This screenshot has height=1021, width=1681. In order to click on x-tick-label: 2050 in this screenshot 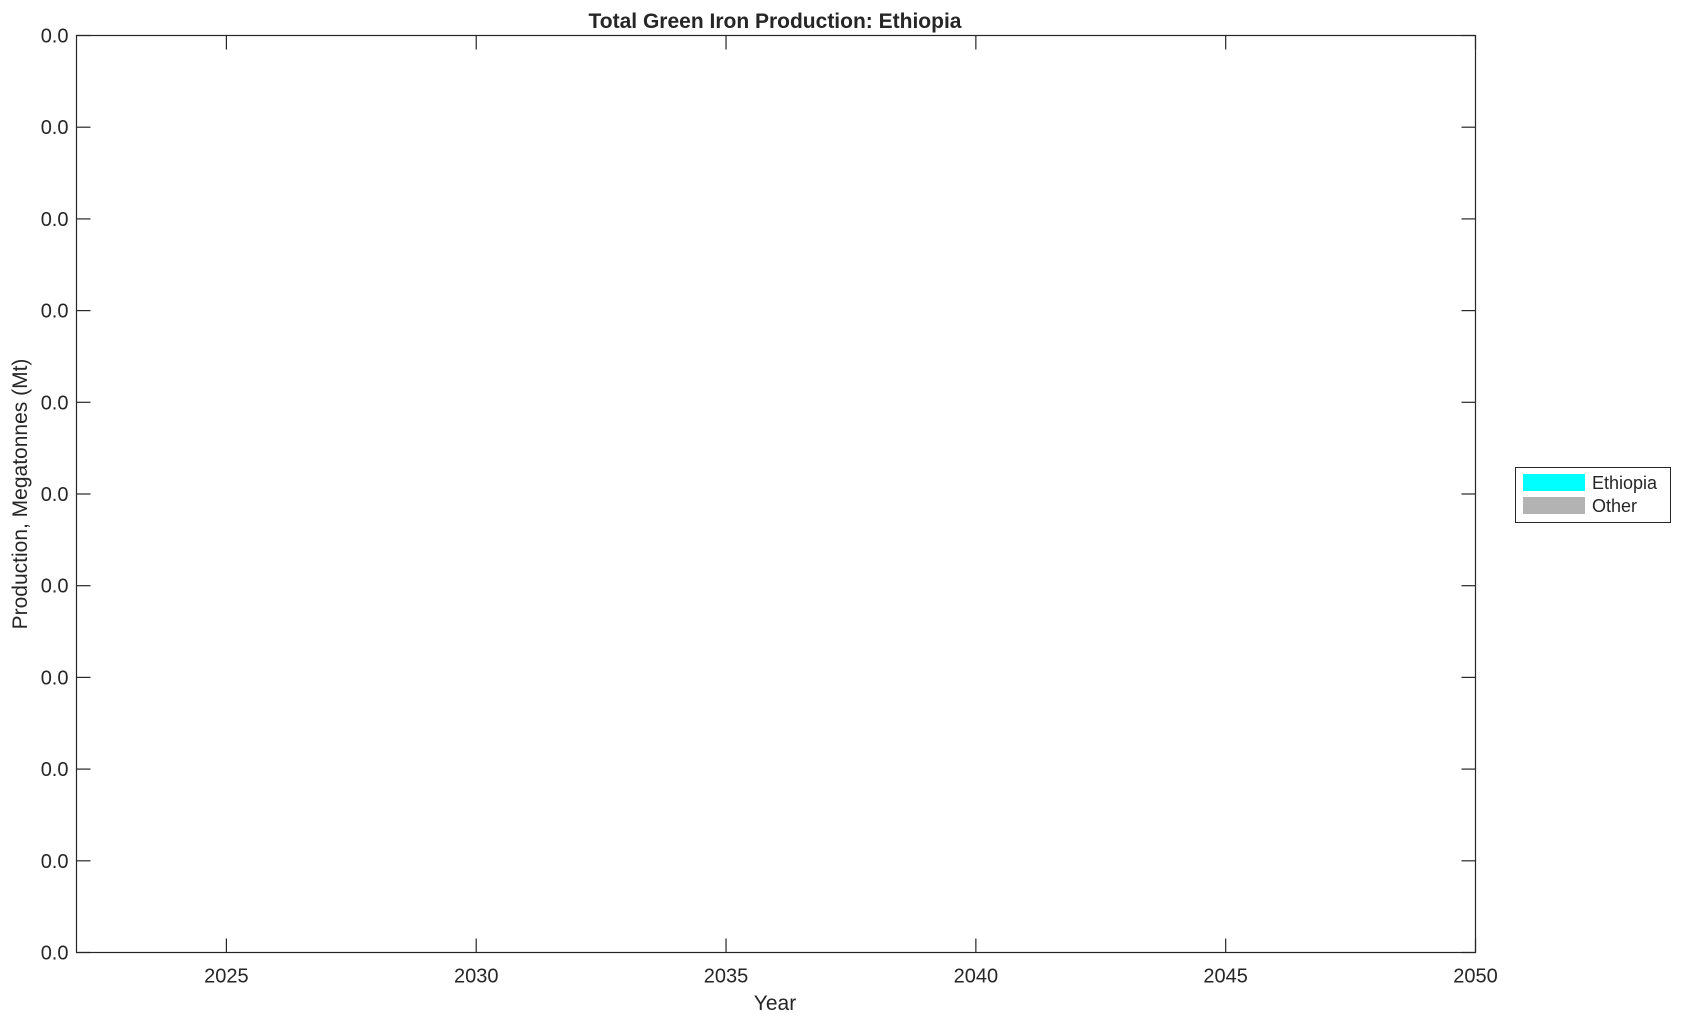, I will do `click(1475, 977)`.